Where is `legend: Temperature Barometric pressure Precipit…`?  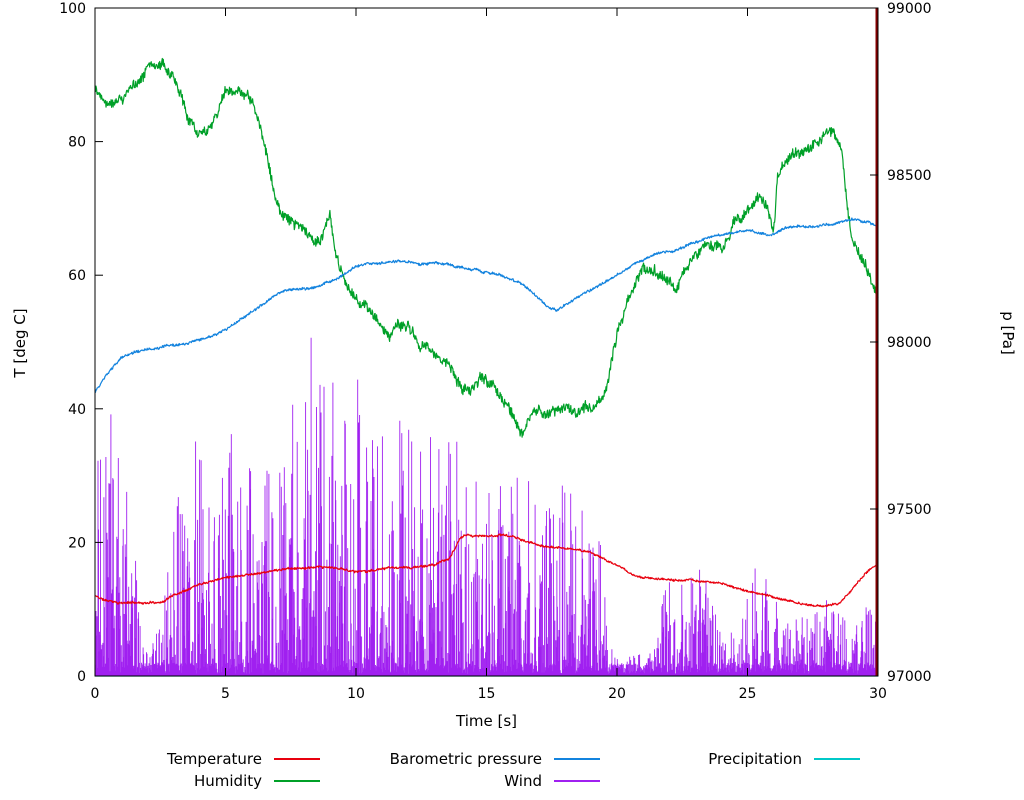 legend: Temperature Barometric pressure Precipit… is located at coordinates (510, 770).